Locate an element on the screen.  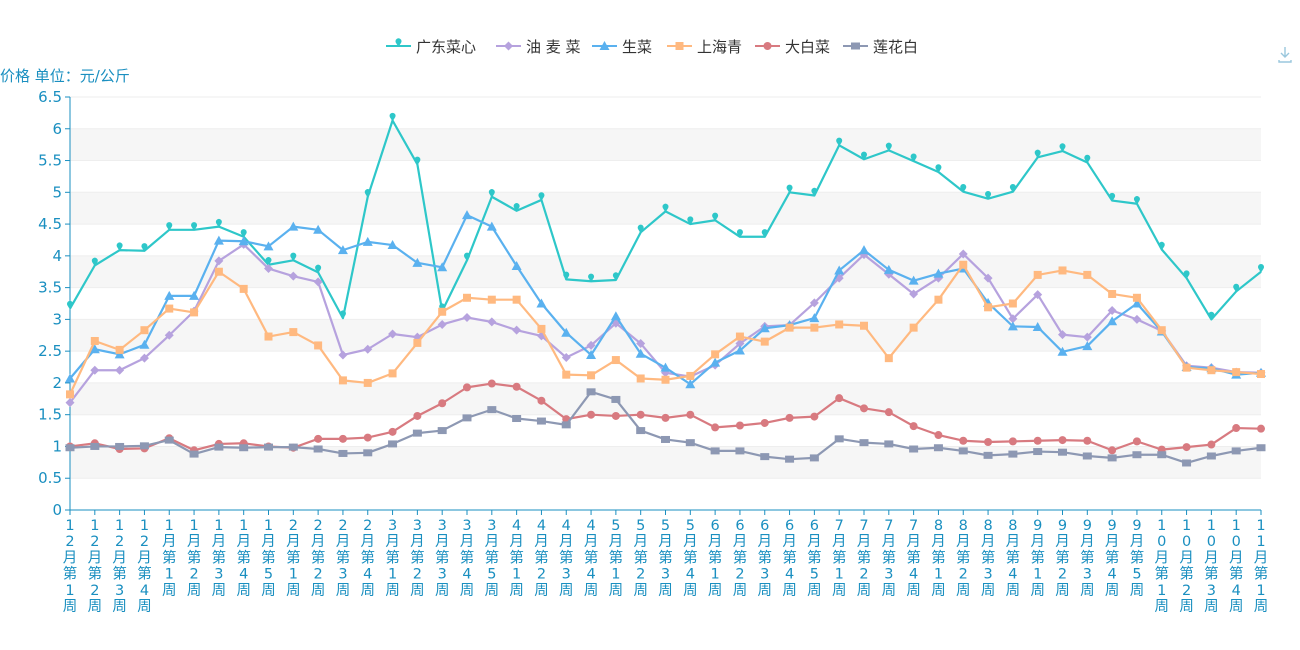
legend-item: 生菜 is located at coordinates (622, 47).